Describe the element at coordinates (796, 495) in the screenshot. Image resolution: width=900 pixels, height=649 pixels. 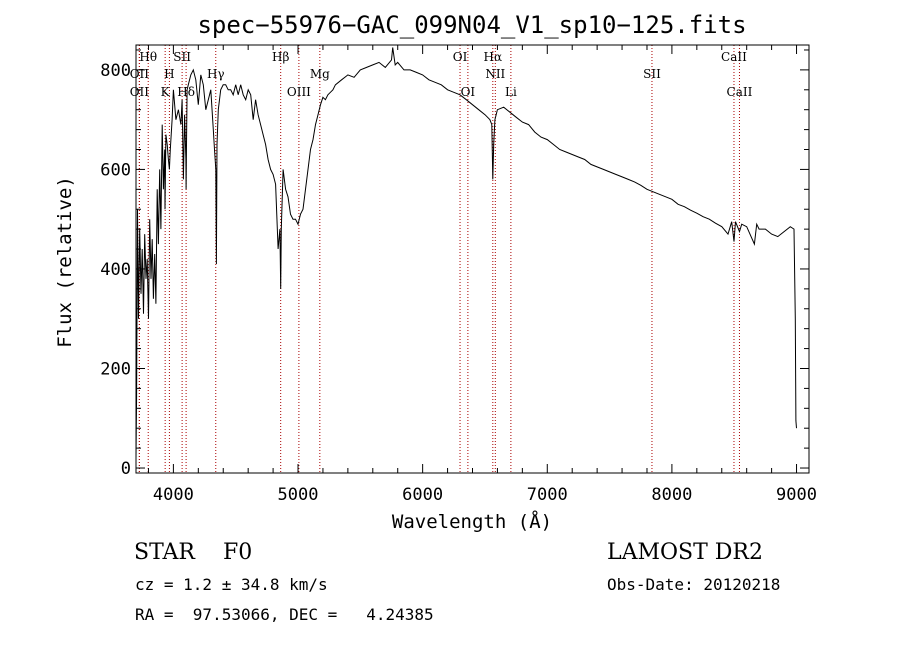
I see `x-tick-label-9000: 9000` at that location.